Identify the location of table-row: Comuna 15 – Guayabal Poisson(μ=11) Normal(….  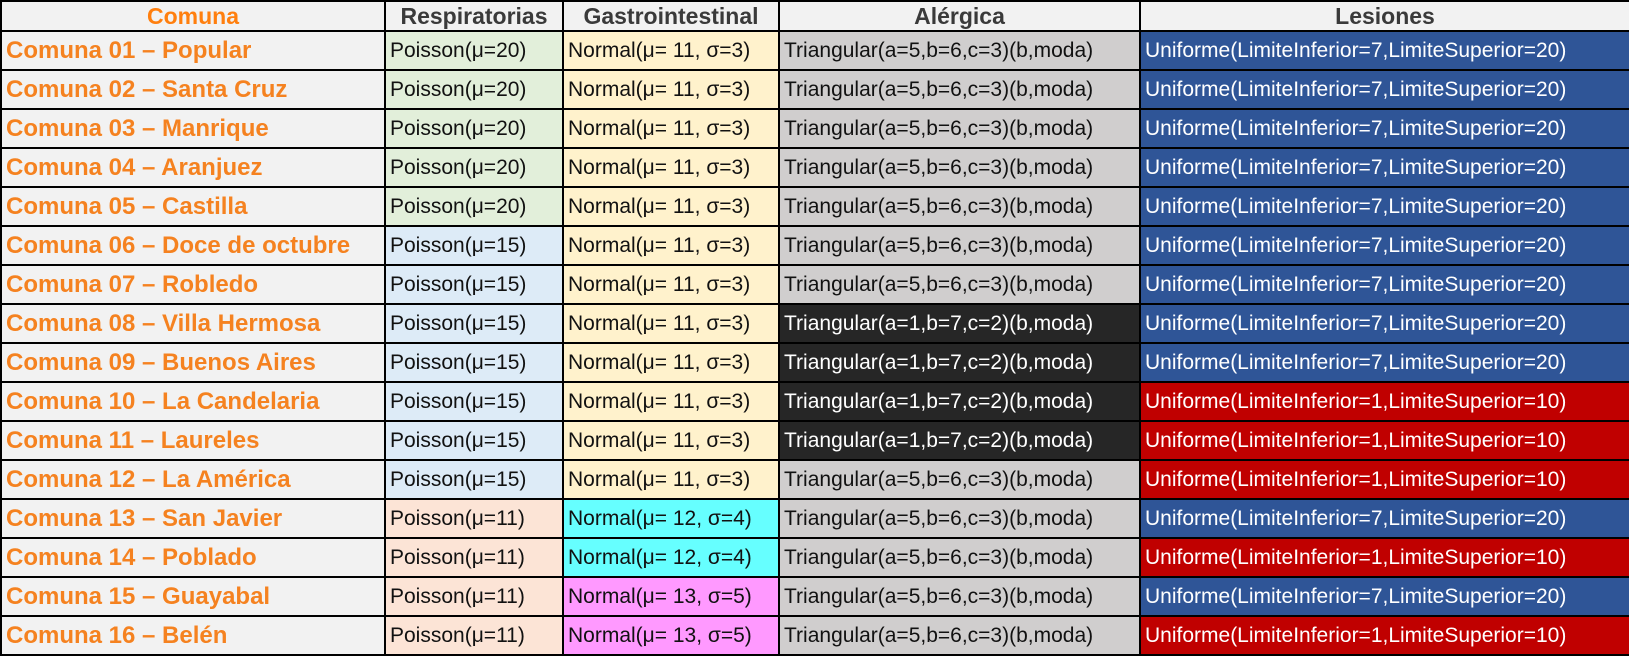
(814, 596).